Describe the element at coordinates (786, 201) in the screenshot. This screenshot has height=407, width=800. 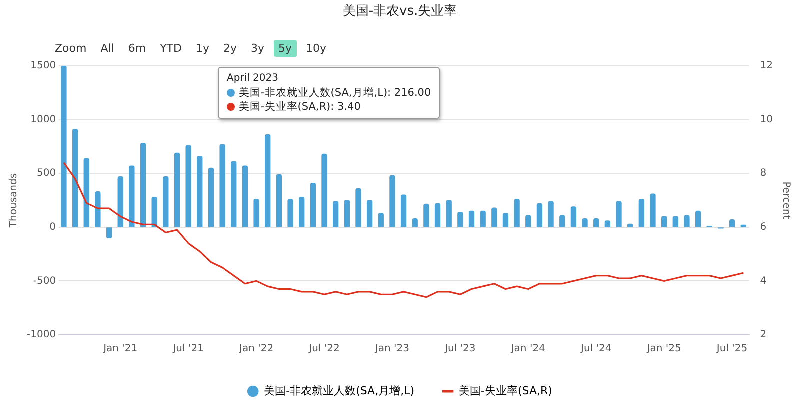
I see `y2-axis-title: Percent` at that location.